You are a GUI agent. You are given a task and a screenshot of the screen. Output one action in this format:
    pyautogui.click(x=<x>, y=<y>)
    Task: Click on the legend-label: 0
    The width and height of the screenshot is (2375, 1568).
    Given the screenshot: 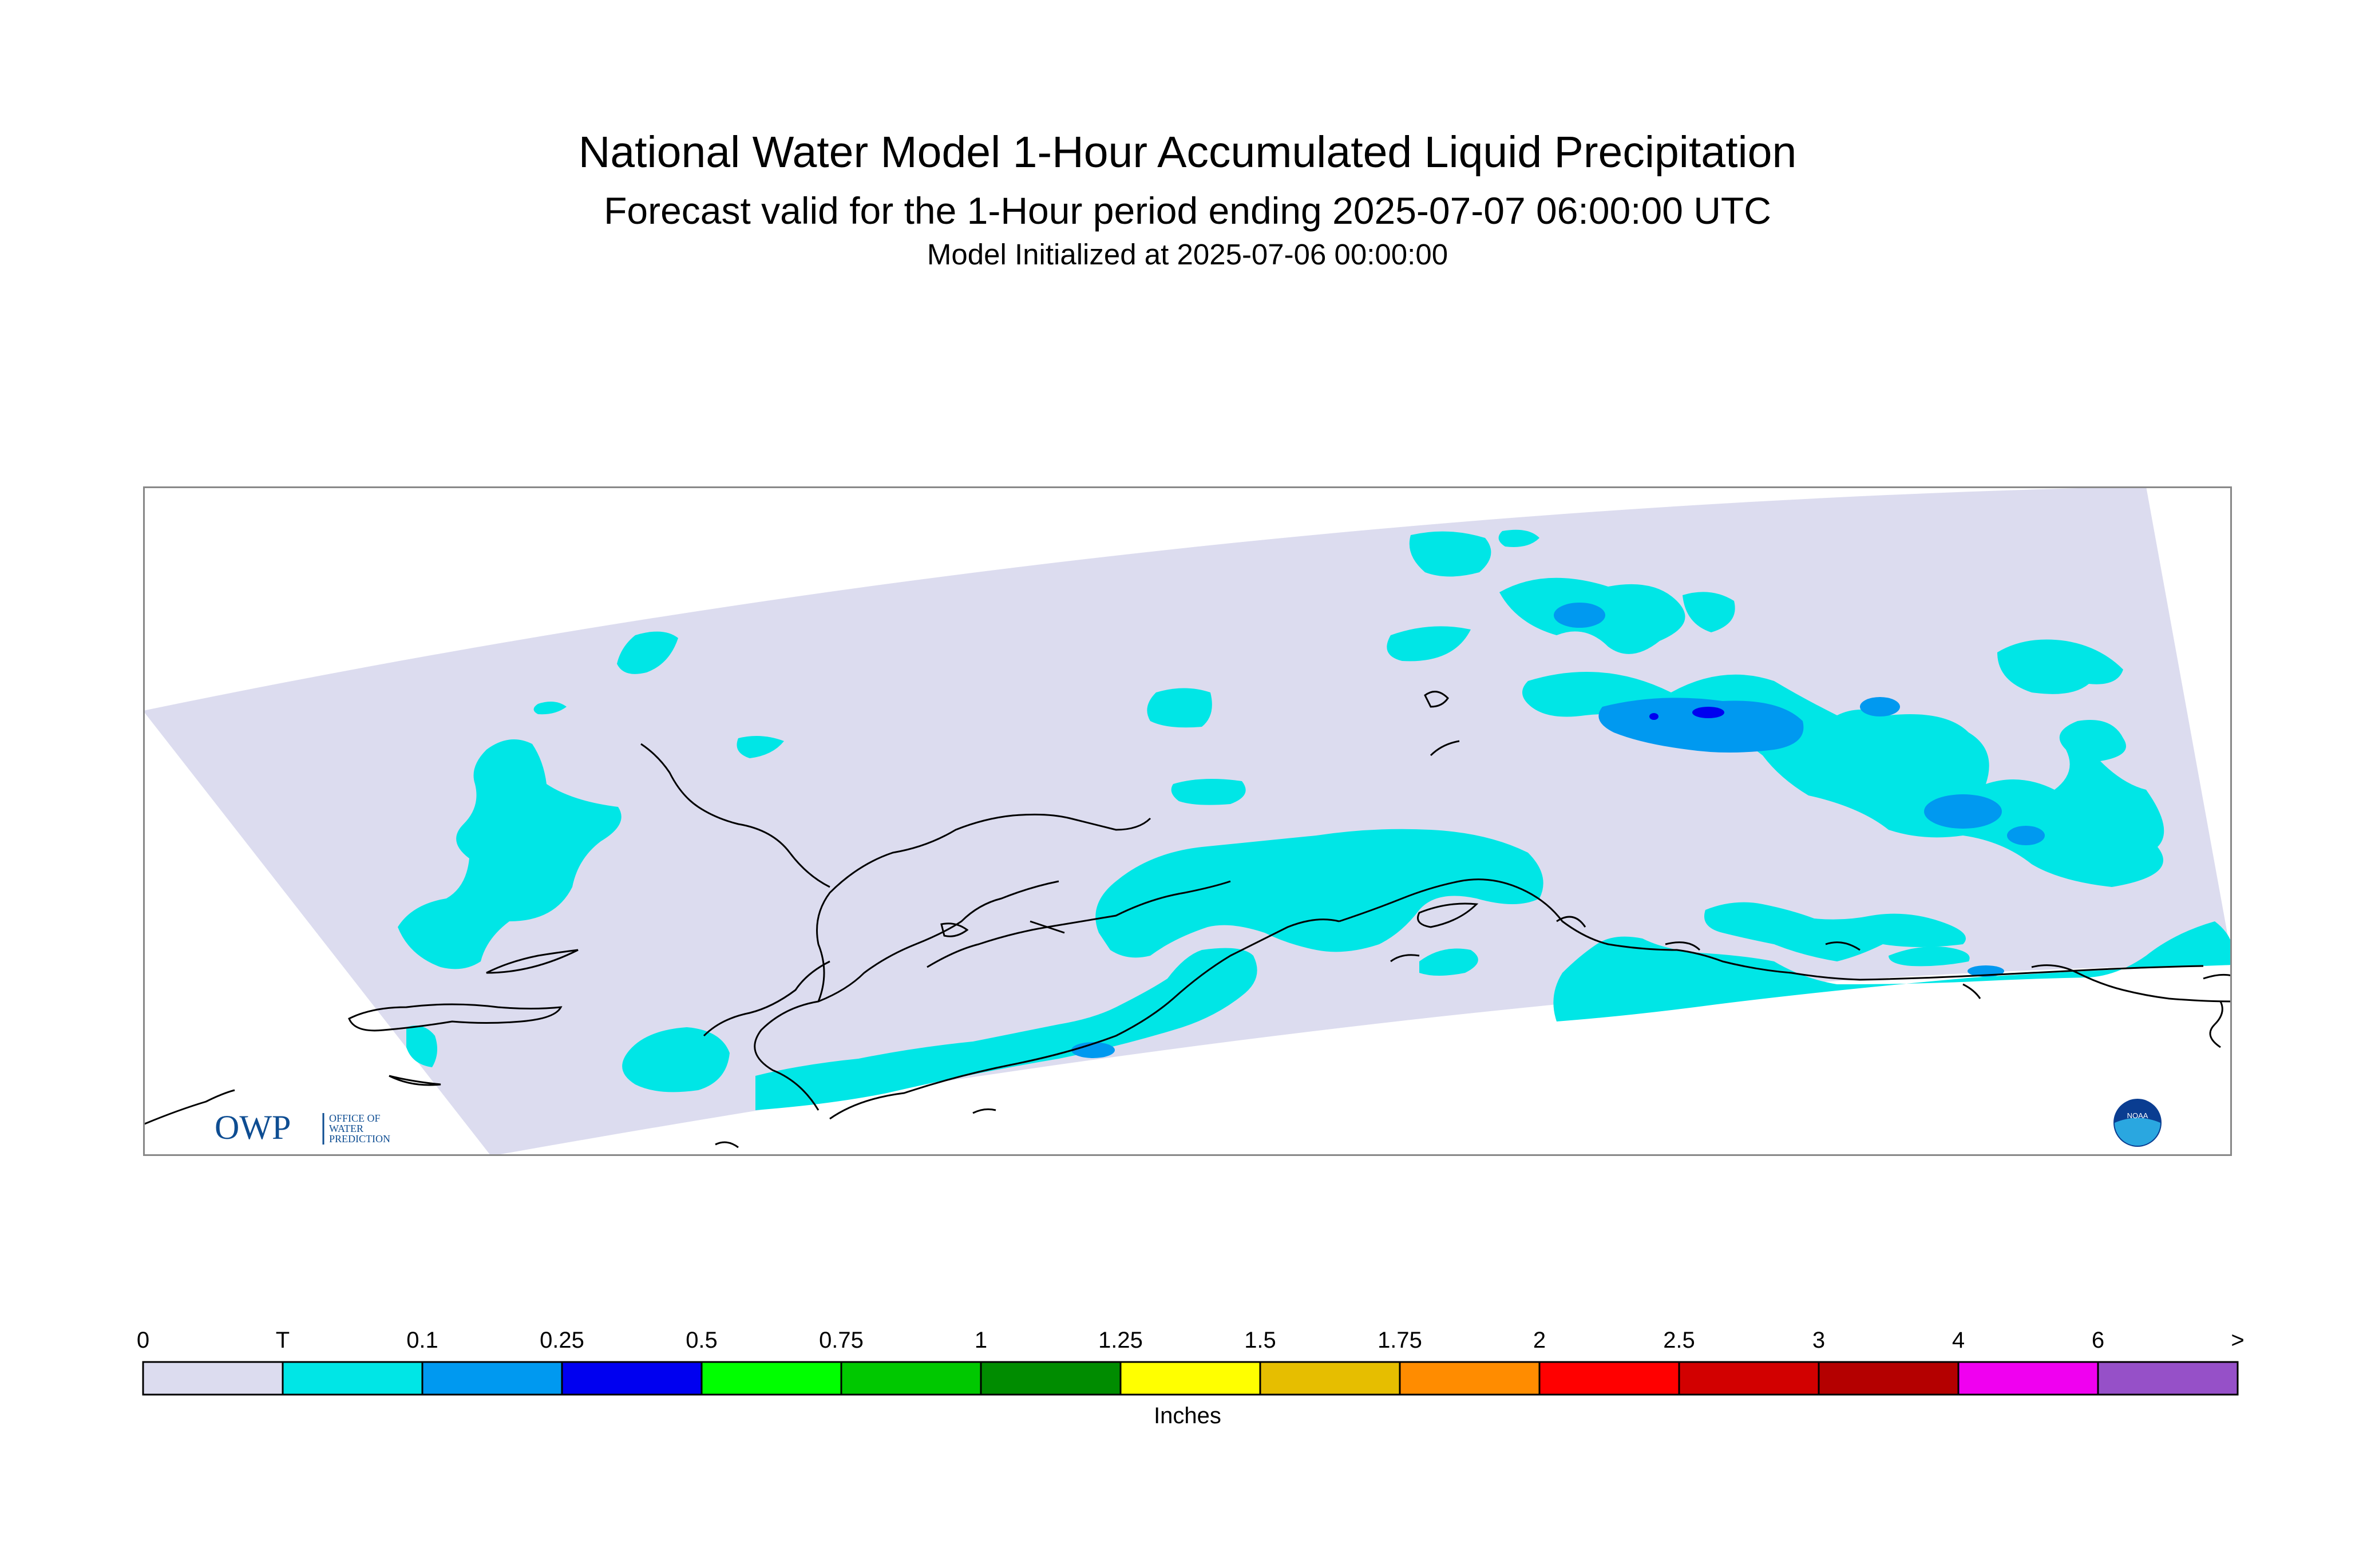 What is the action you would take?
    pyautogui.click(x=143, y=1340)
    